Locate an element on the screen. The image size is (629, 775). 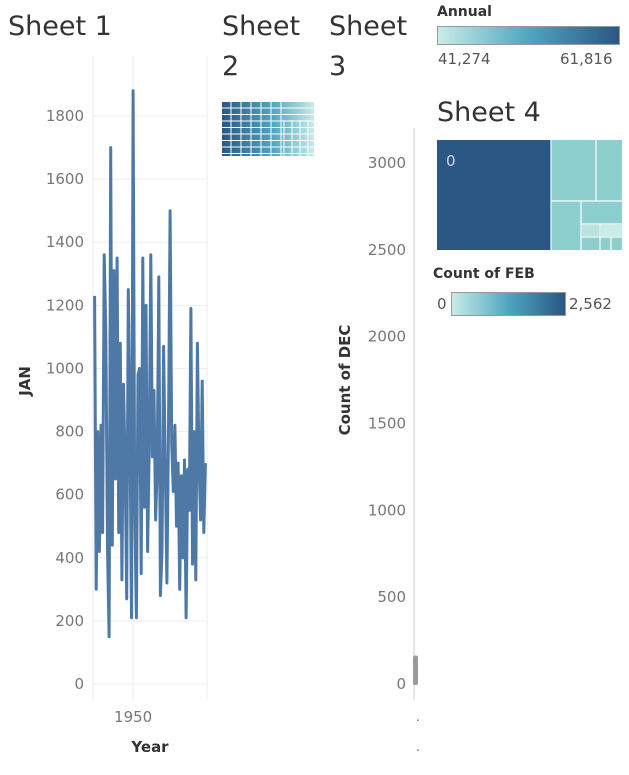
dec-count-bar is located at coordinates (415, 670).